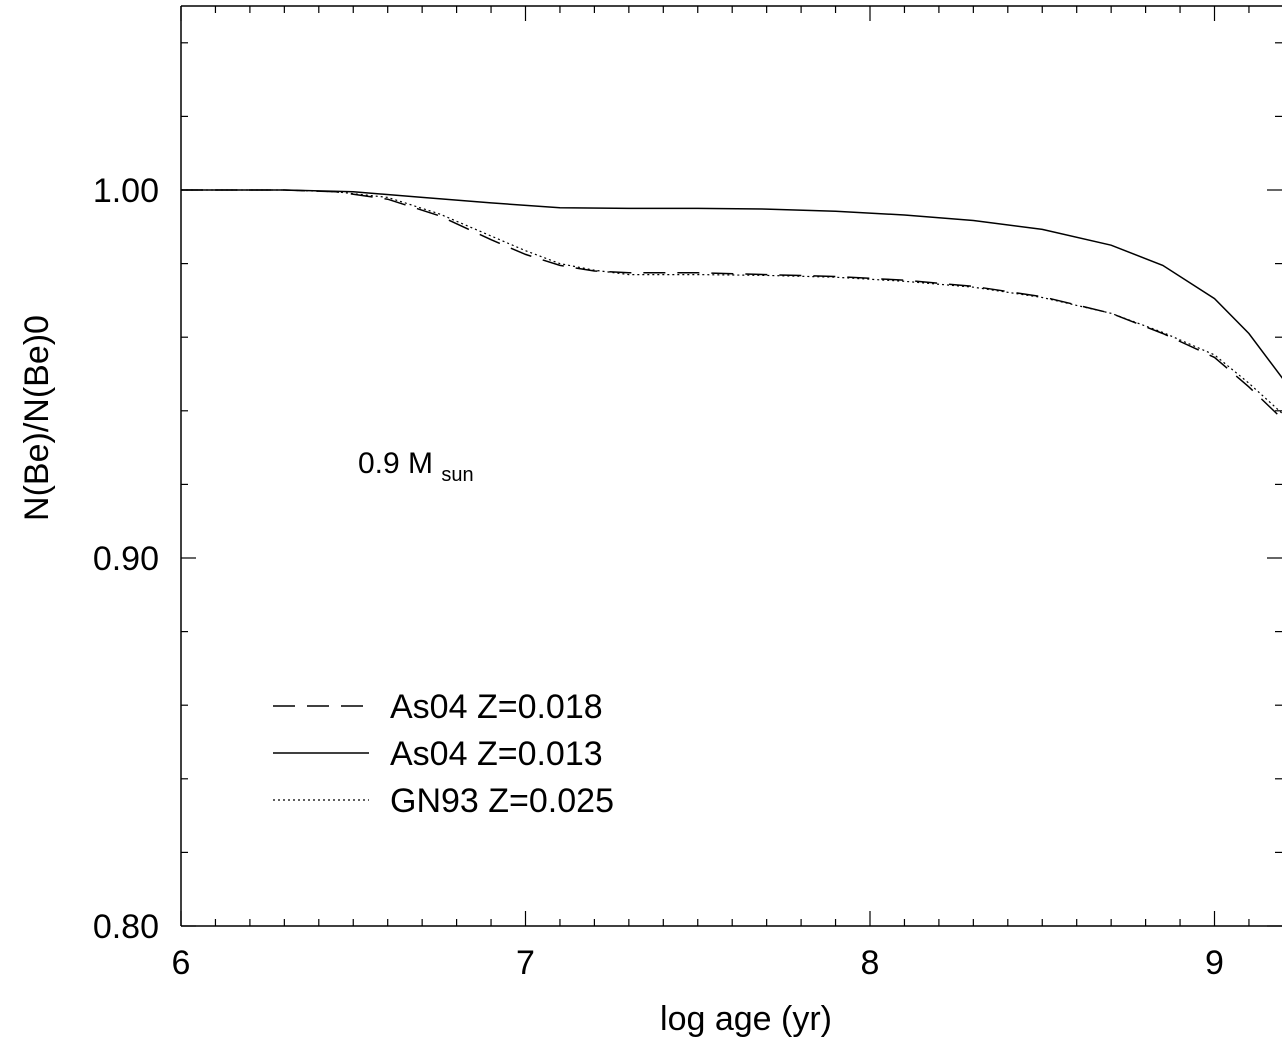  I want to click on y-tick-label: 0.80, so click(126, 927).